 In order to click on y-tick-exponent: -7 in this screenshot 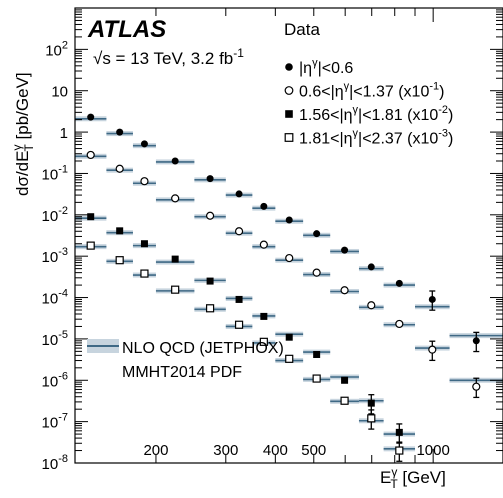, I will do `click(63, 418)`.